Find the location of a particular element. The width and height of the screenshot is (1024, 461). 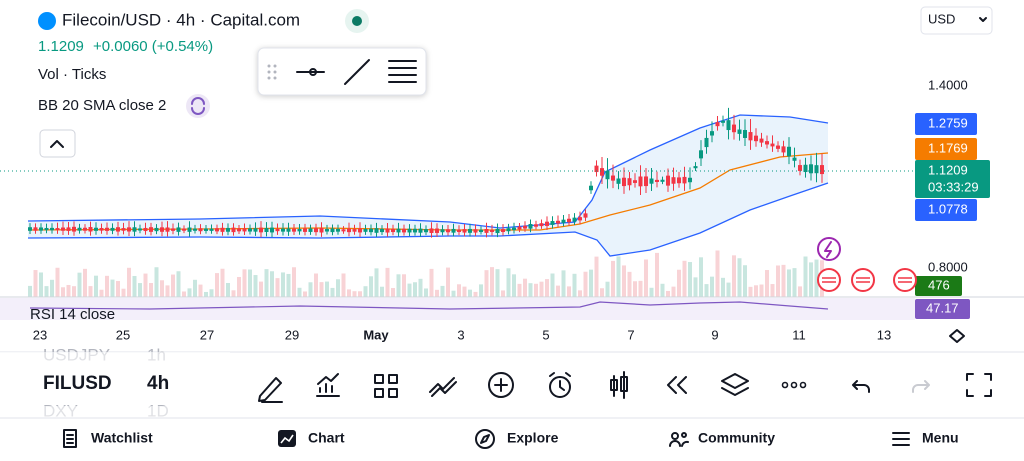

currency: USD is located at coordinates (941, 18).